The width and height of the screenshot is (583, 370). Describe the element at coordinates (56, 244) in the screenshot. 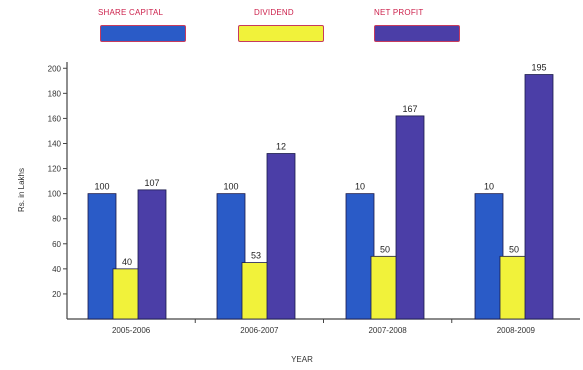

I see `y-tick-label: 60` at that location.